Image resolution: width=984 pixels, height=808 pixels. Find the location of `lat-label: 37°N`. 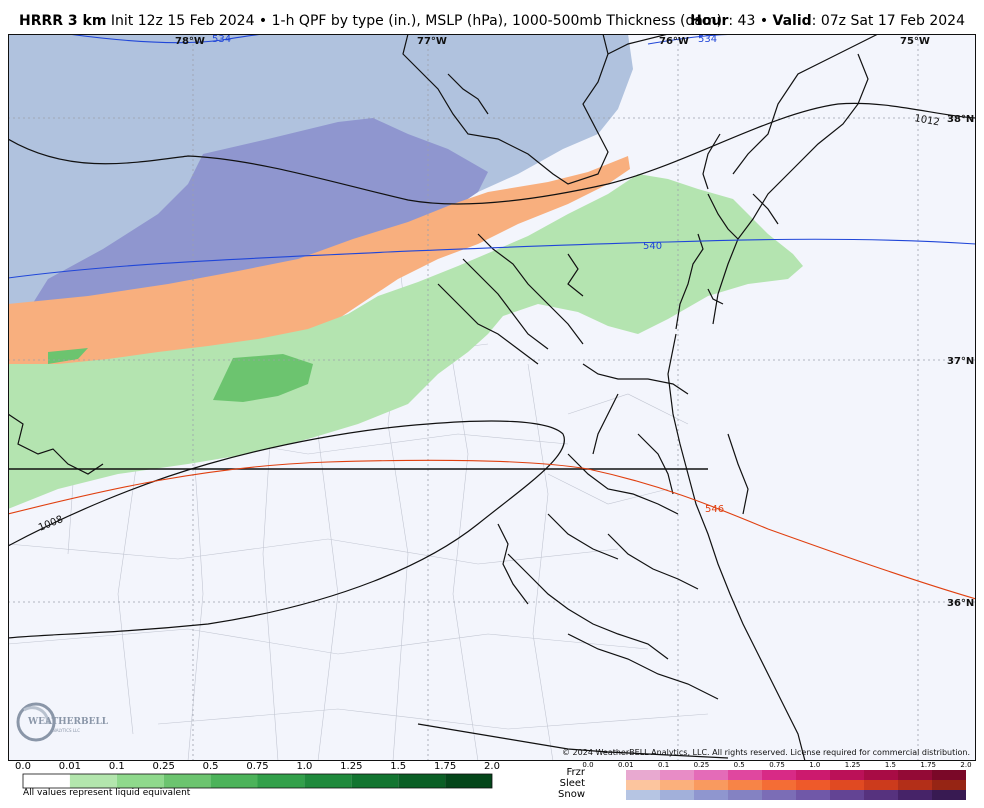

lat-label: 37°N is located at coordinates (960, 361).